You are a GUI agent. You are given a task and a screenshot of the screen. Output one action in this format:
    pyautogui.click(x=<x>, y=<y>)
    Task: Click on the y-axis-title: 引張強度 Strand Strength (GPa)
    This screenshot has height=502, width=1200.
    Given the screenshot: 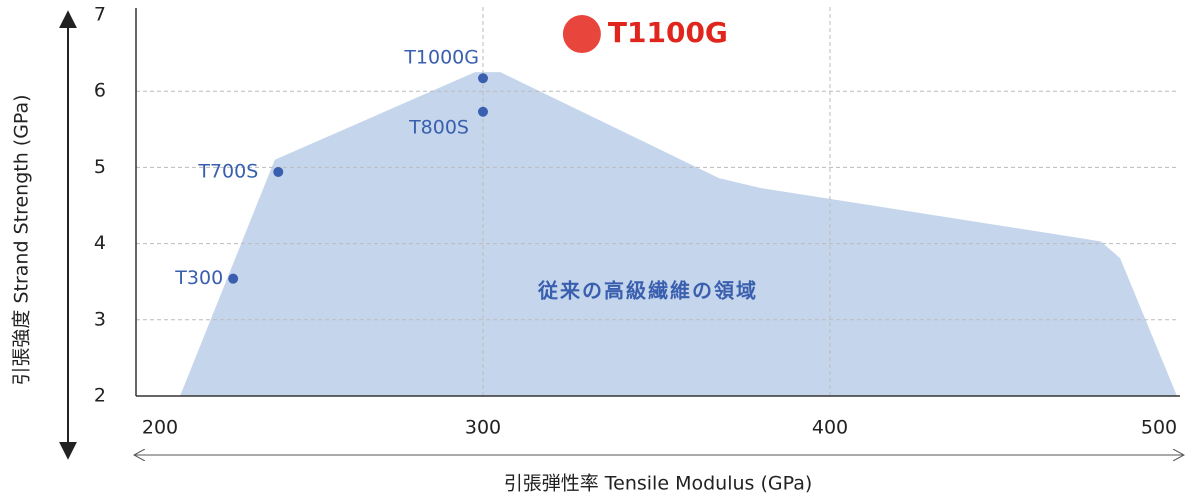 What is the action you would take?
    pyautogui.click(x=22, y=239)
    